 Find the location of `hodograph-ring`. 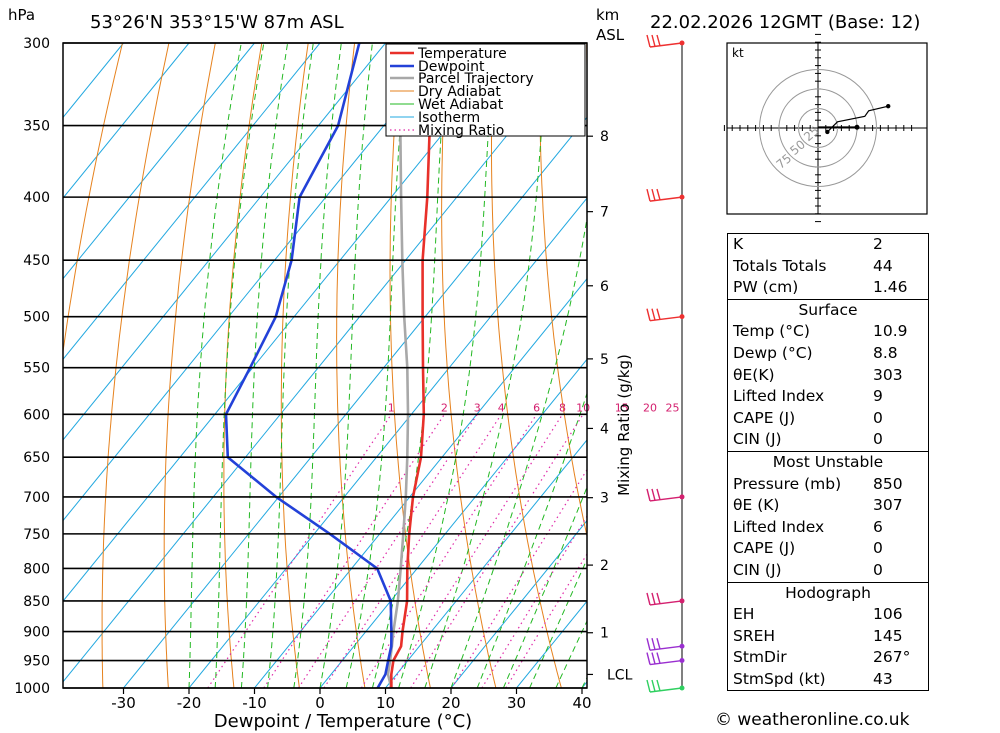

hodograph-ring is located at coordinates (818, 128).